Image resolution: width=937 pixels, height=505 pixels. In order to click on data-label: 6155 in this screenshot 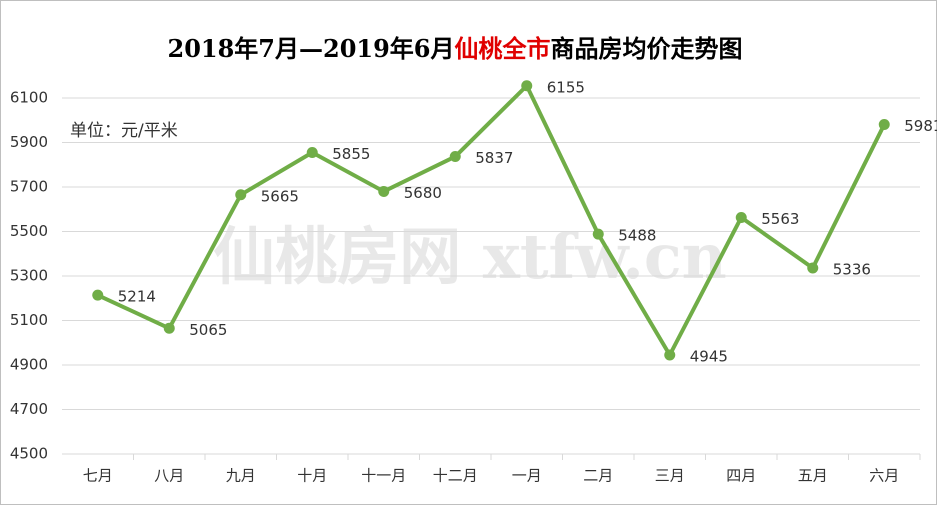, I will do `click(566, 87)`.